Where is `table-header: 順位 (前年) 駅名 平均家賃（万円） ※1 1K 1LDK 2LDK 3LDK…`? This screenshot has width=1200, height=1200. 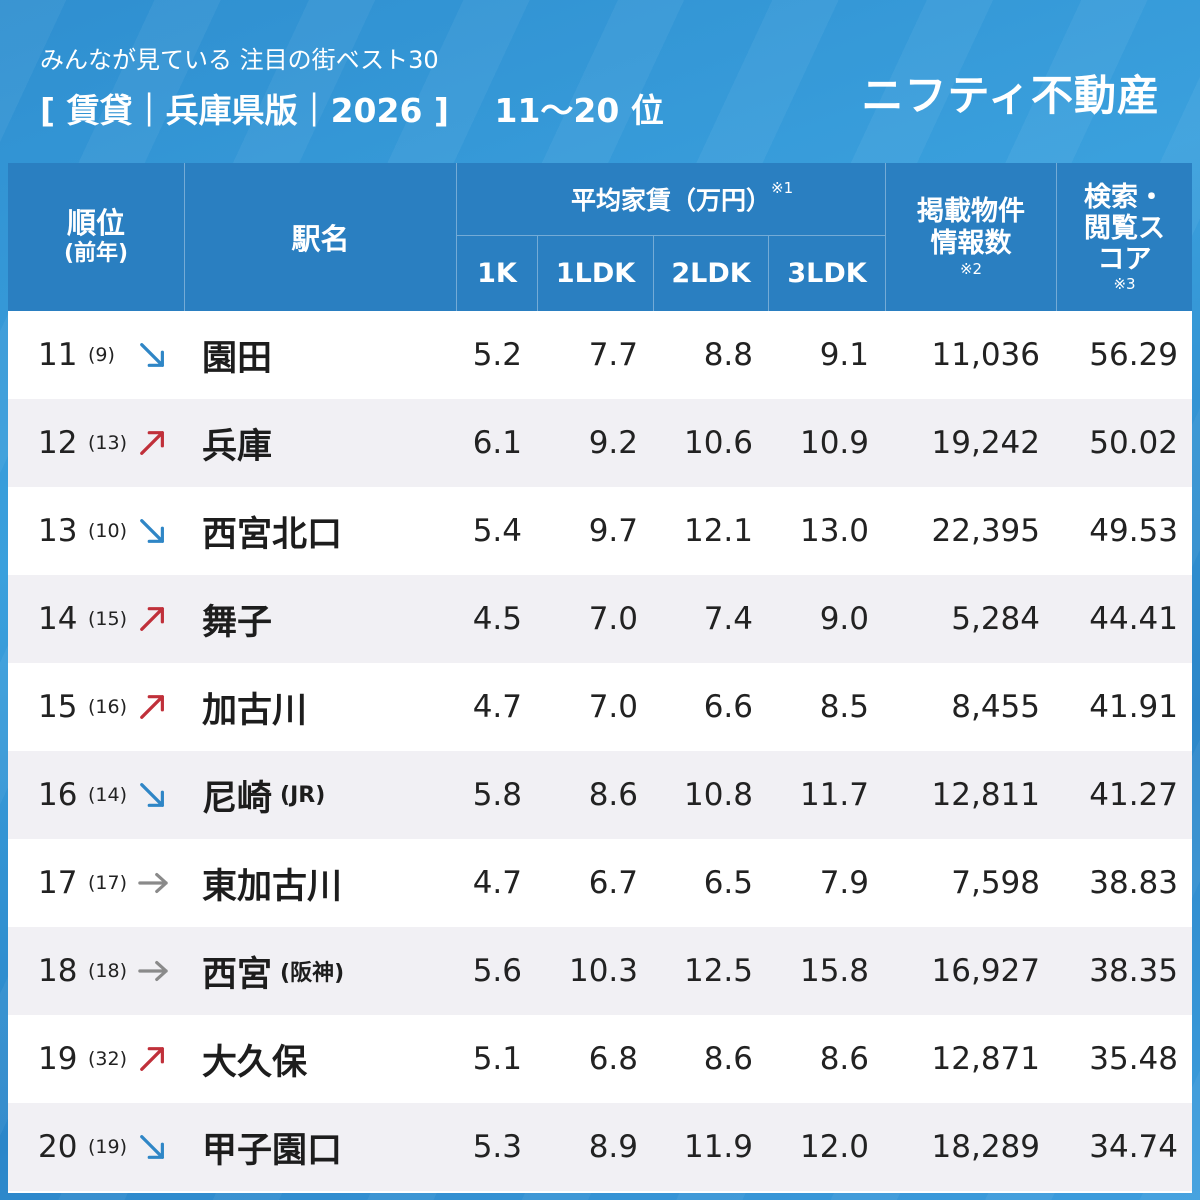
table-header: 順位 (前年) 駅名 平均家賃（万円） ※1 1K 1LDK 2LDK 3LDK… is located at coordinates (600, 237).